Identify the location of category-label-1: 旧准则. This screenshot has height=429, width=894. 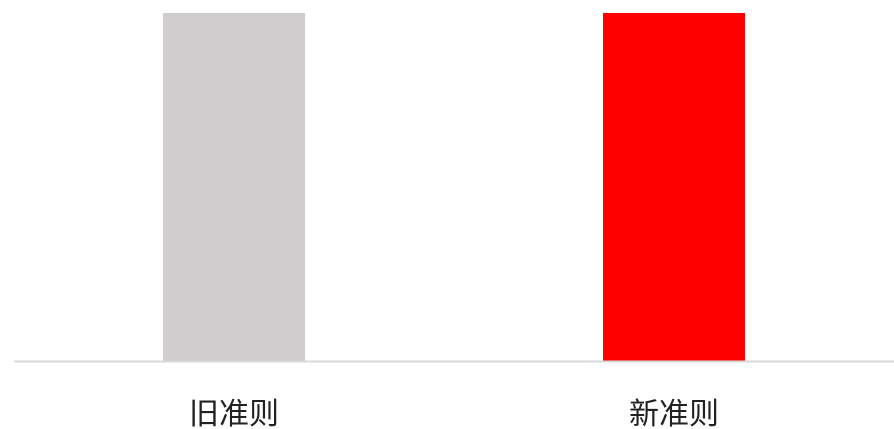
(234, 413).